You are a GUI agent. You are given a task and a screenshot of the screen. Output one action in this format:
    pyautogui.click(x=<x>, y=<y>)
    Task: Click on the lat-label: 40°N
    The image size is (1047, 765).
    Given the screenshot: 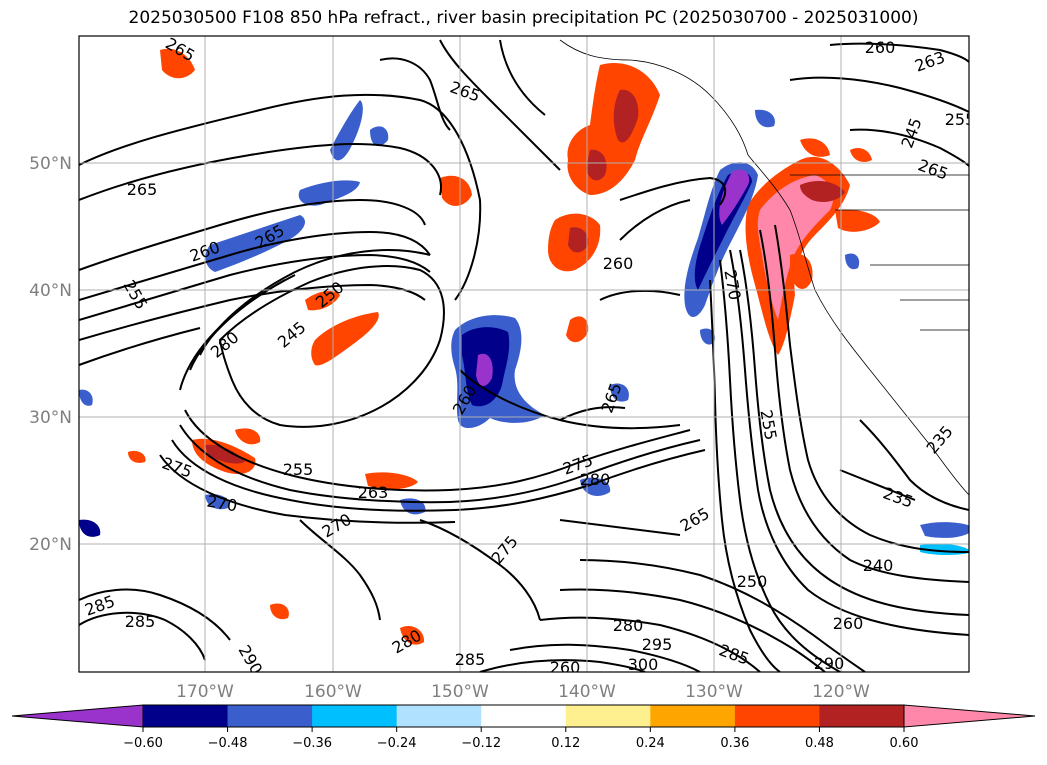 What is the action you would take?
    pyautogui.click(x=50, y=291)
    